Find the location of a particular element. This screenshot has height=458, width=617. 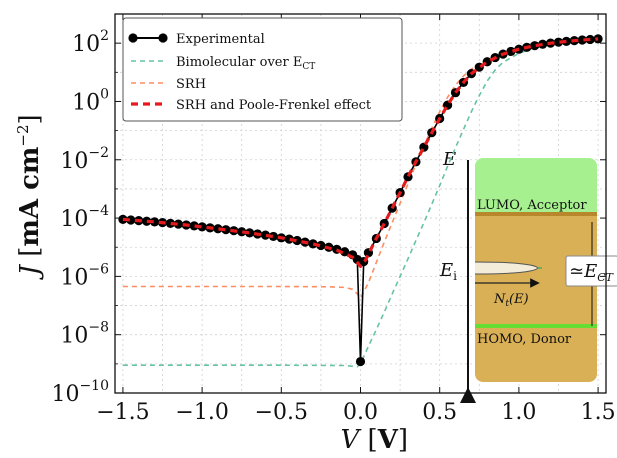

x-tick-label: 0.5 is located at coordinates (439, 412).